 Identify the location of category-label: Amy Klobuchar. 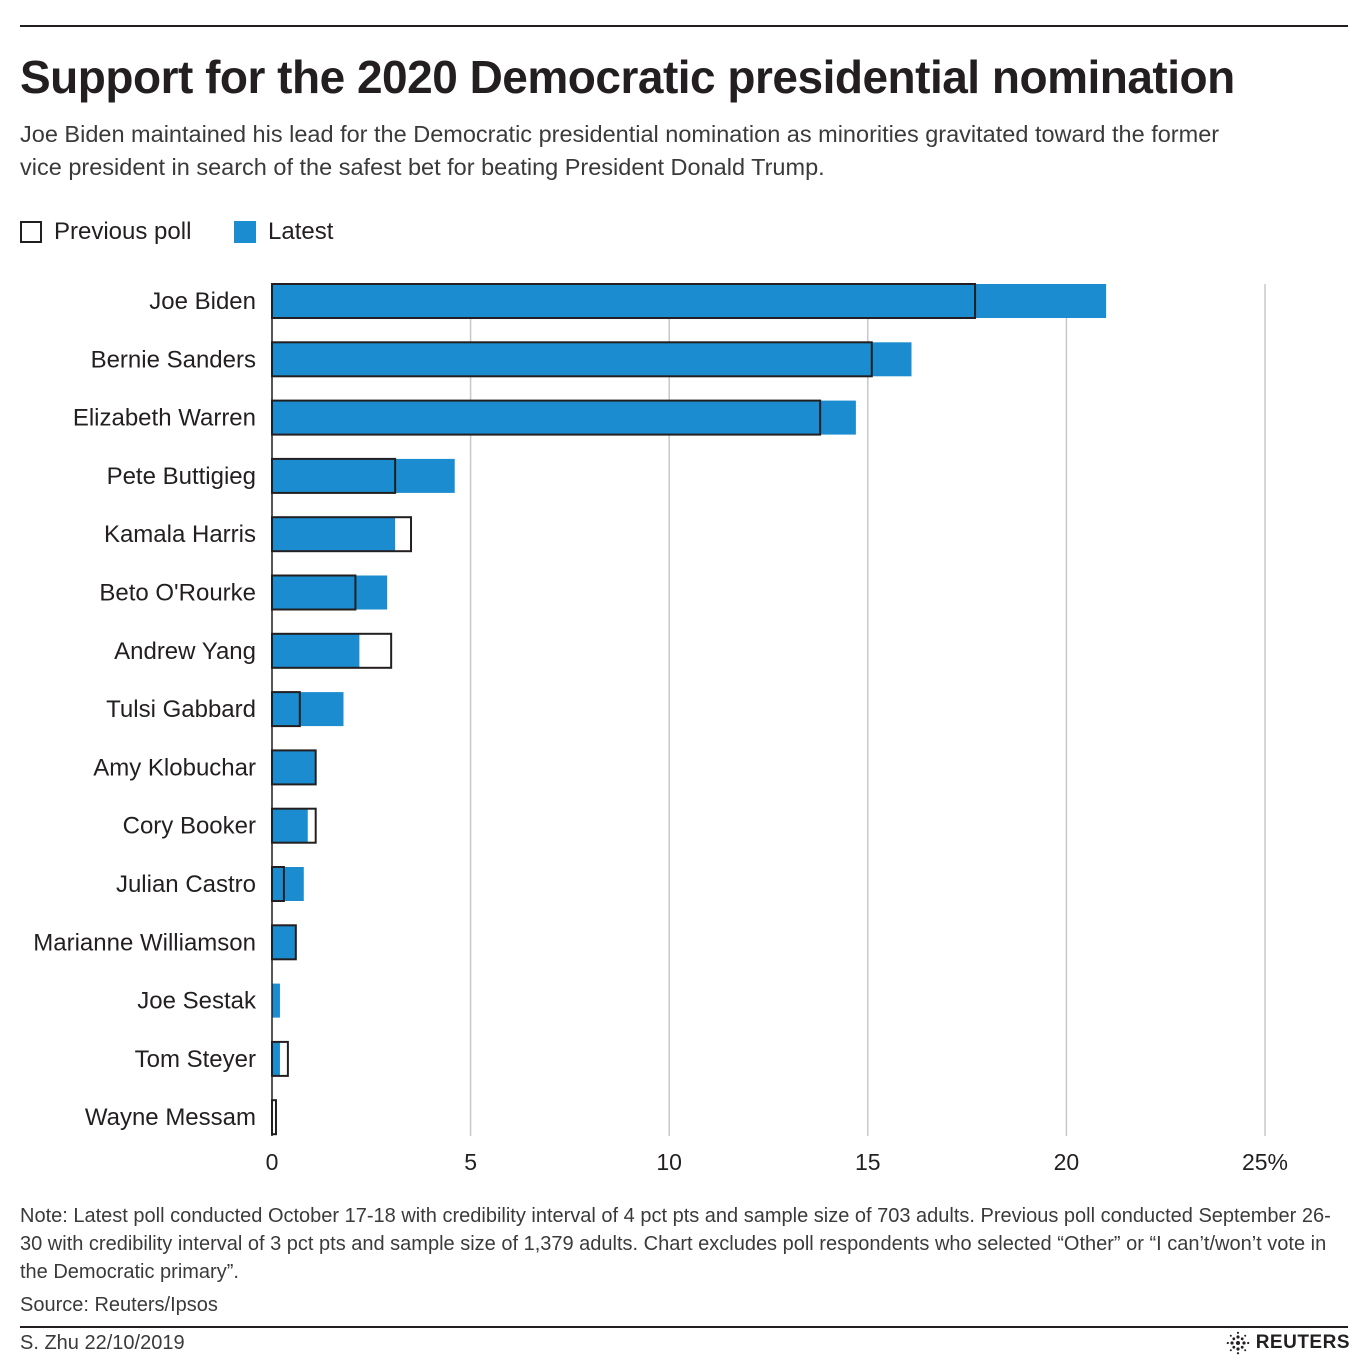
(174, 767).